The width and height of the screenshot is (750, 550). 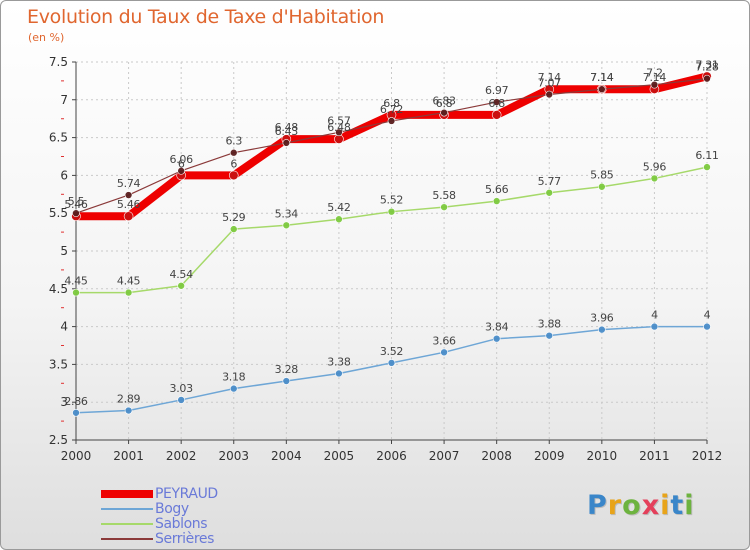 I want to click on data-label: 5.42, so click(x=338, y=207).